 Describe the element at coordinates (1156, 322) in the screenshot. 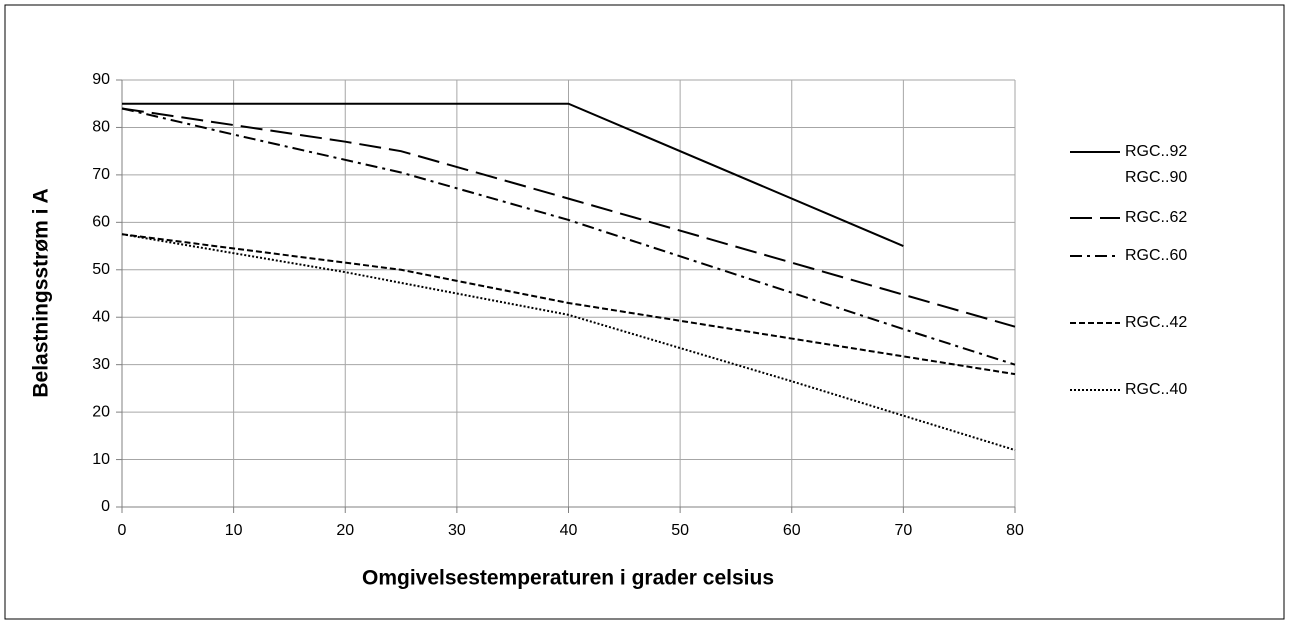

I see `legend-label: RGC..42` at that location.